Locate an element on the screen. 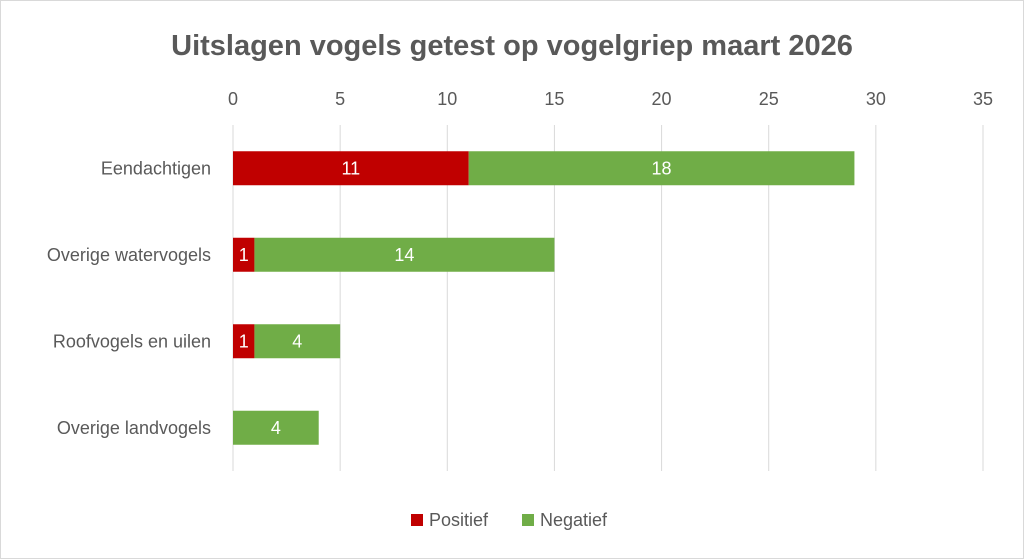 The width and height of the screenshot is (1024, 559). legend-label-negatief: Negatief is located at coordinates (574, 520).